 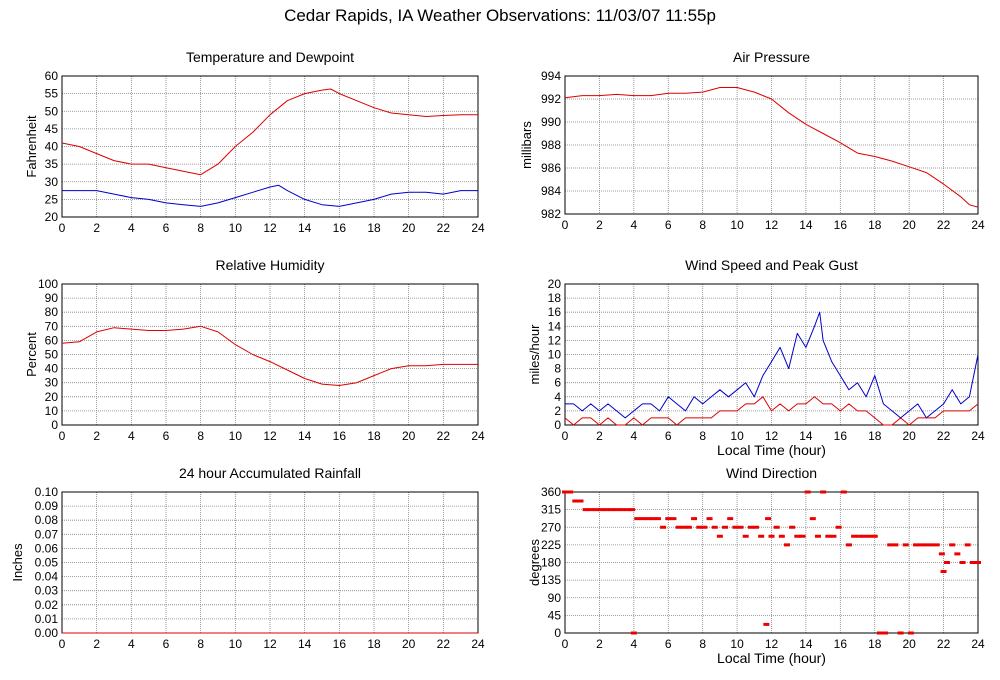 What do you see at coordinates (551, 99) in the screenshot?
I see `y-tick-label: 992` at bounding box center [551, 99].